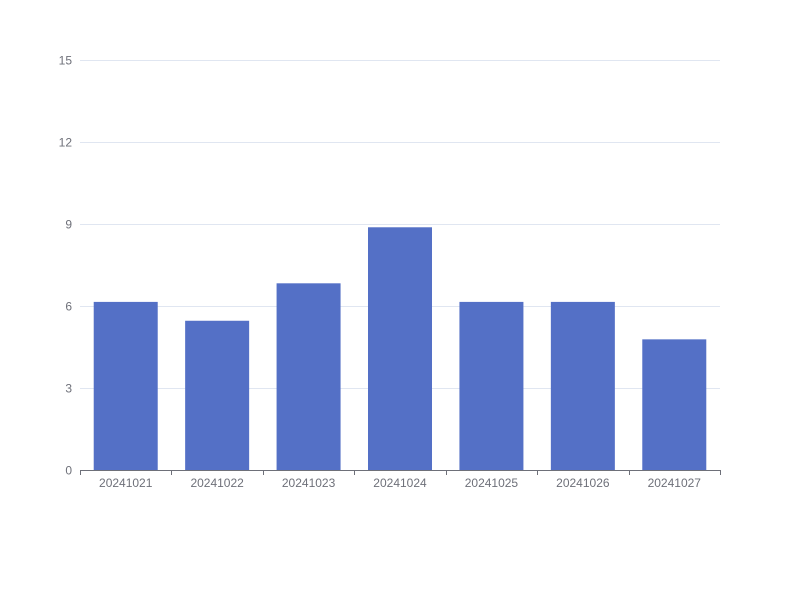 The height and width of the screenshot is (605, 800). Describe the element at coordinates (492, 483) in the screenshot. I see `x-tick-label: 20241025` at that location.